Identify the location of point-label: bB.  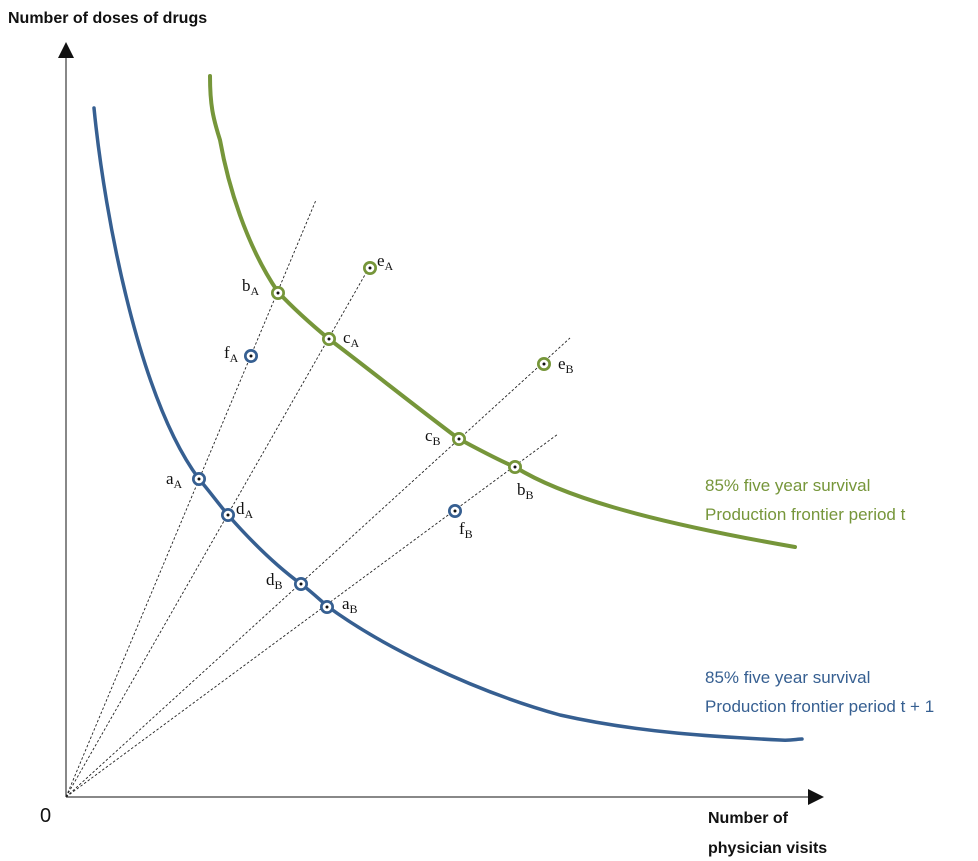
(525, 491).